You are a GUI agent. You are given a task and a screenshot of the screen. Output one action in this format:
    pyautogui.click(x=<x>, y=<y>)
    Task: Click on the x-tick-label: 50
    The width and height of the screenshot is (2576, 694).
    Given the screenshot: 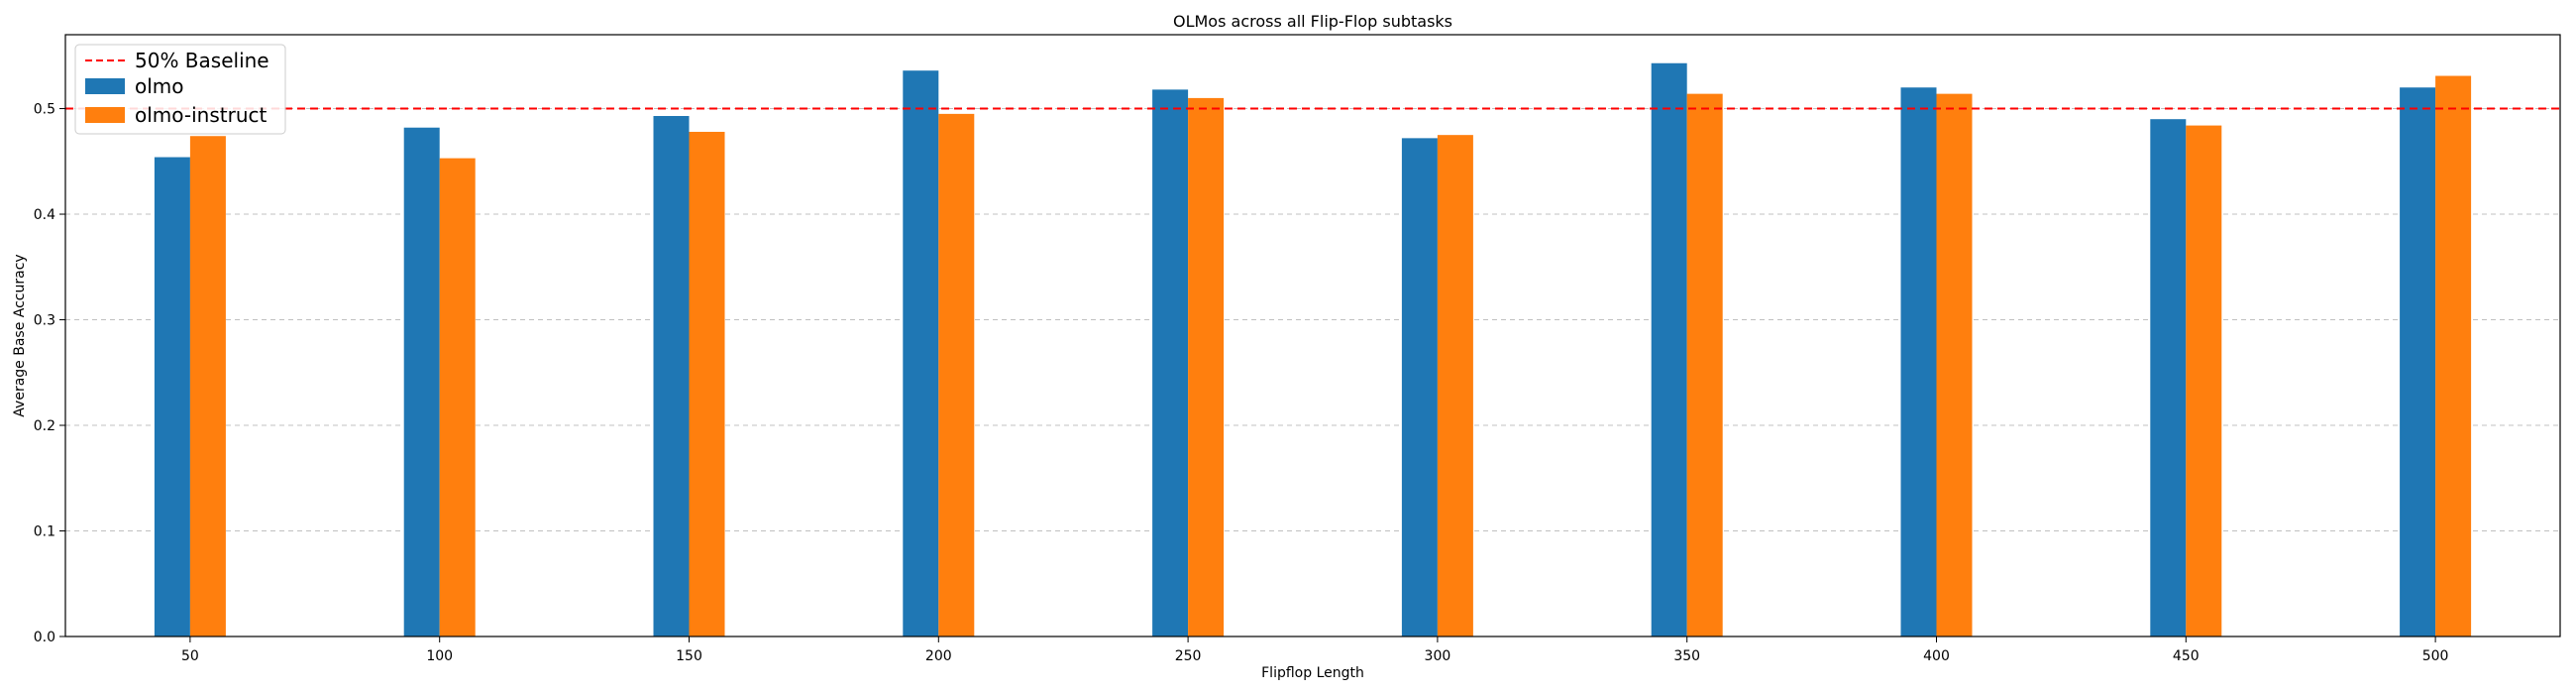 What is the action you would take?
    pyautogui.click(x=190, y=656)
    